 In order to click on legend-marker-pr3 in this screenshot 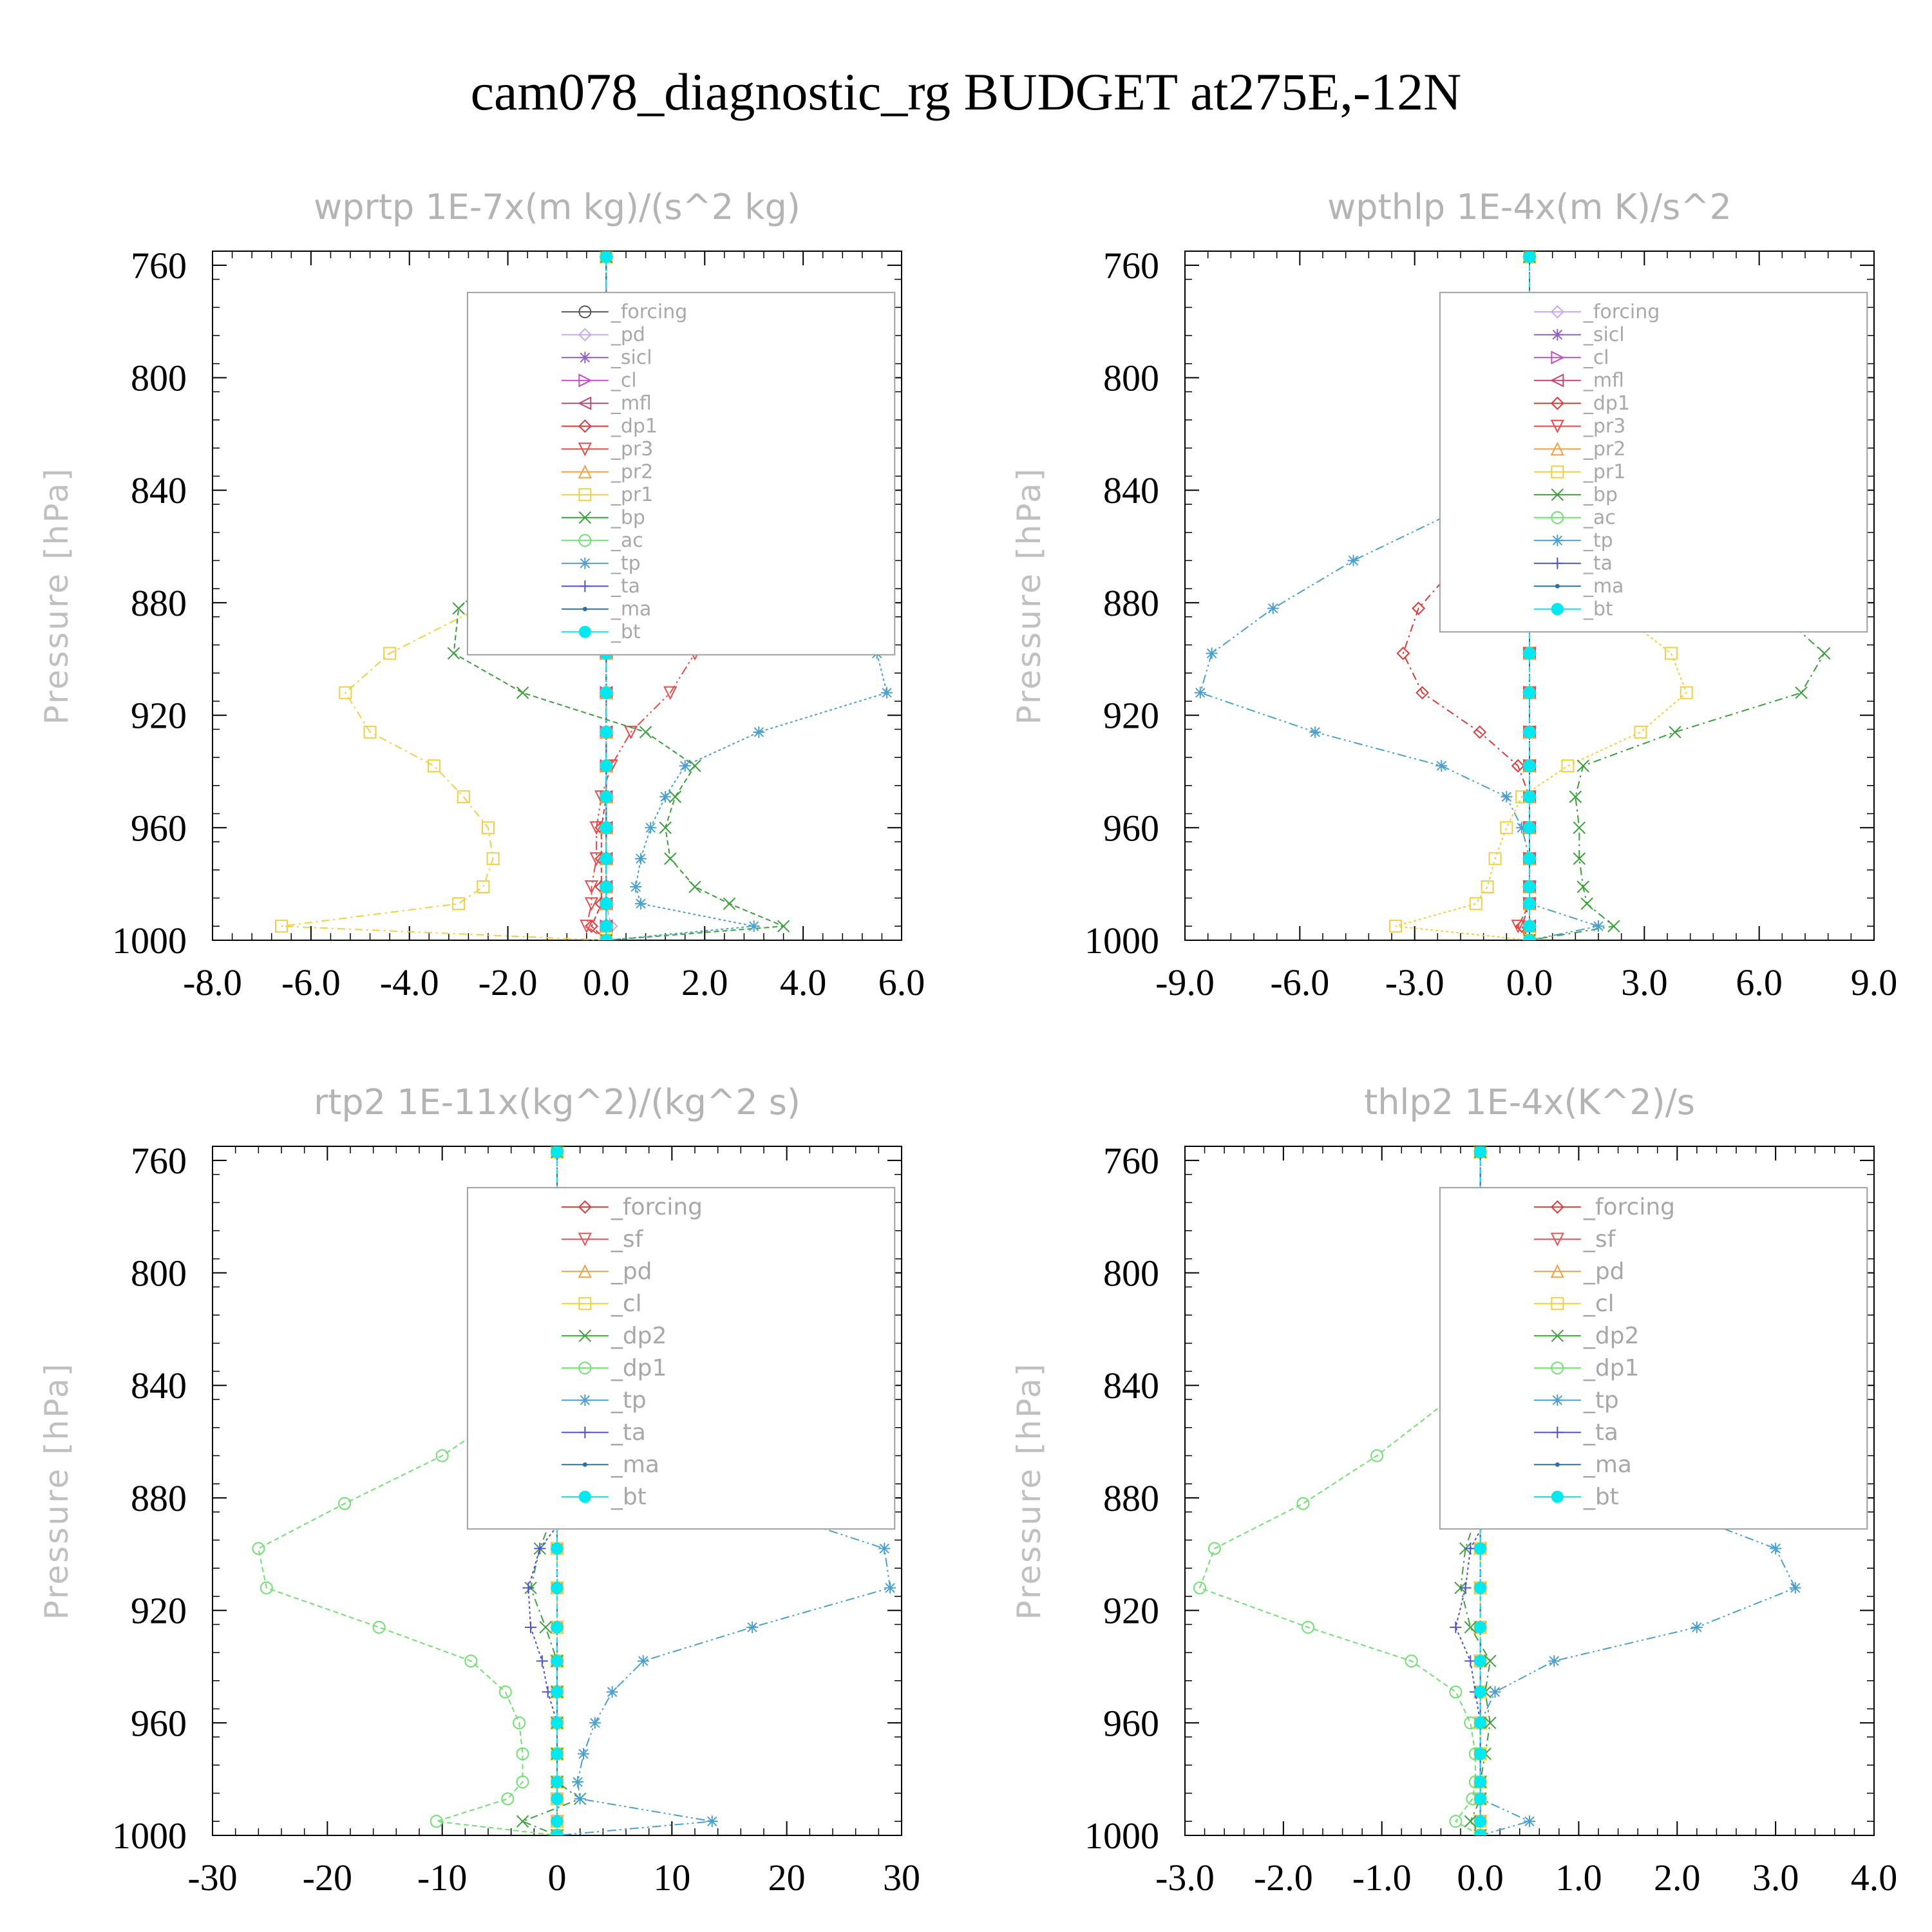, I will do `click(1557, 426)`.